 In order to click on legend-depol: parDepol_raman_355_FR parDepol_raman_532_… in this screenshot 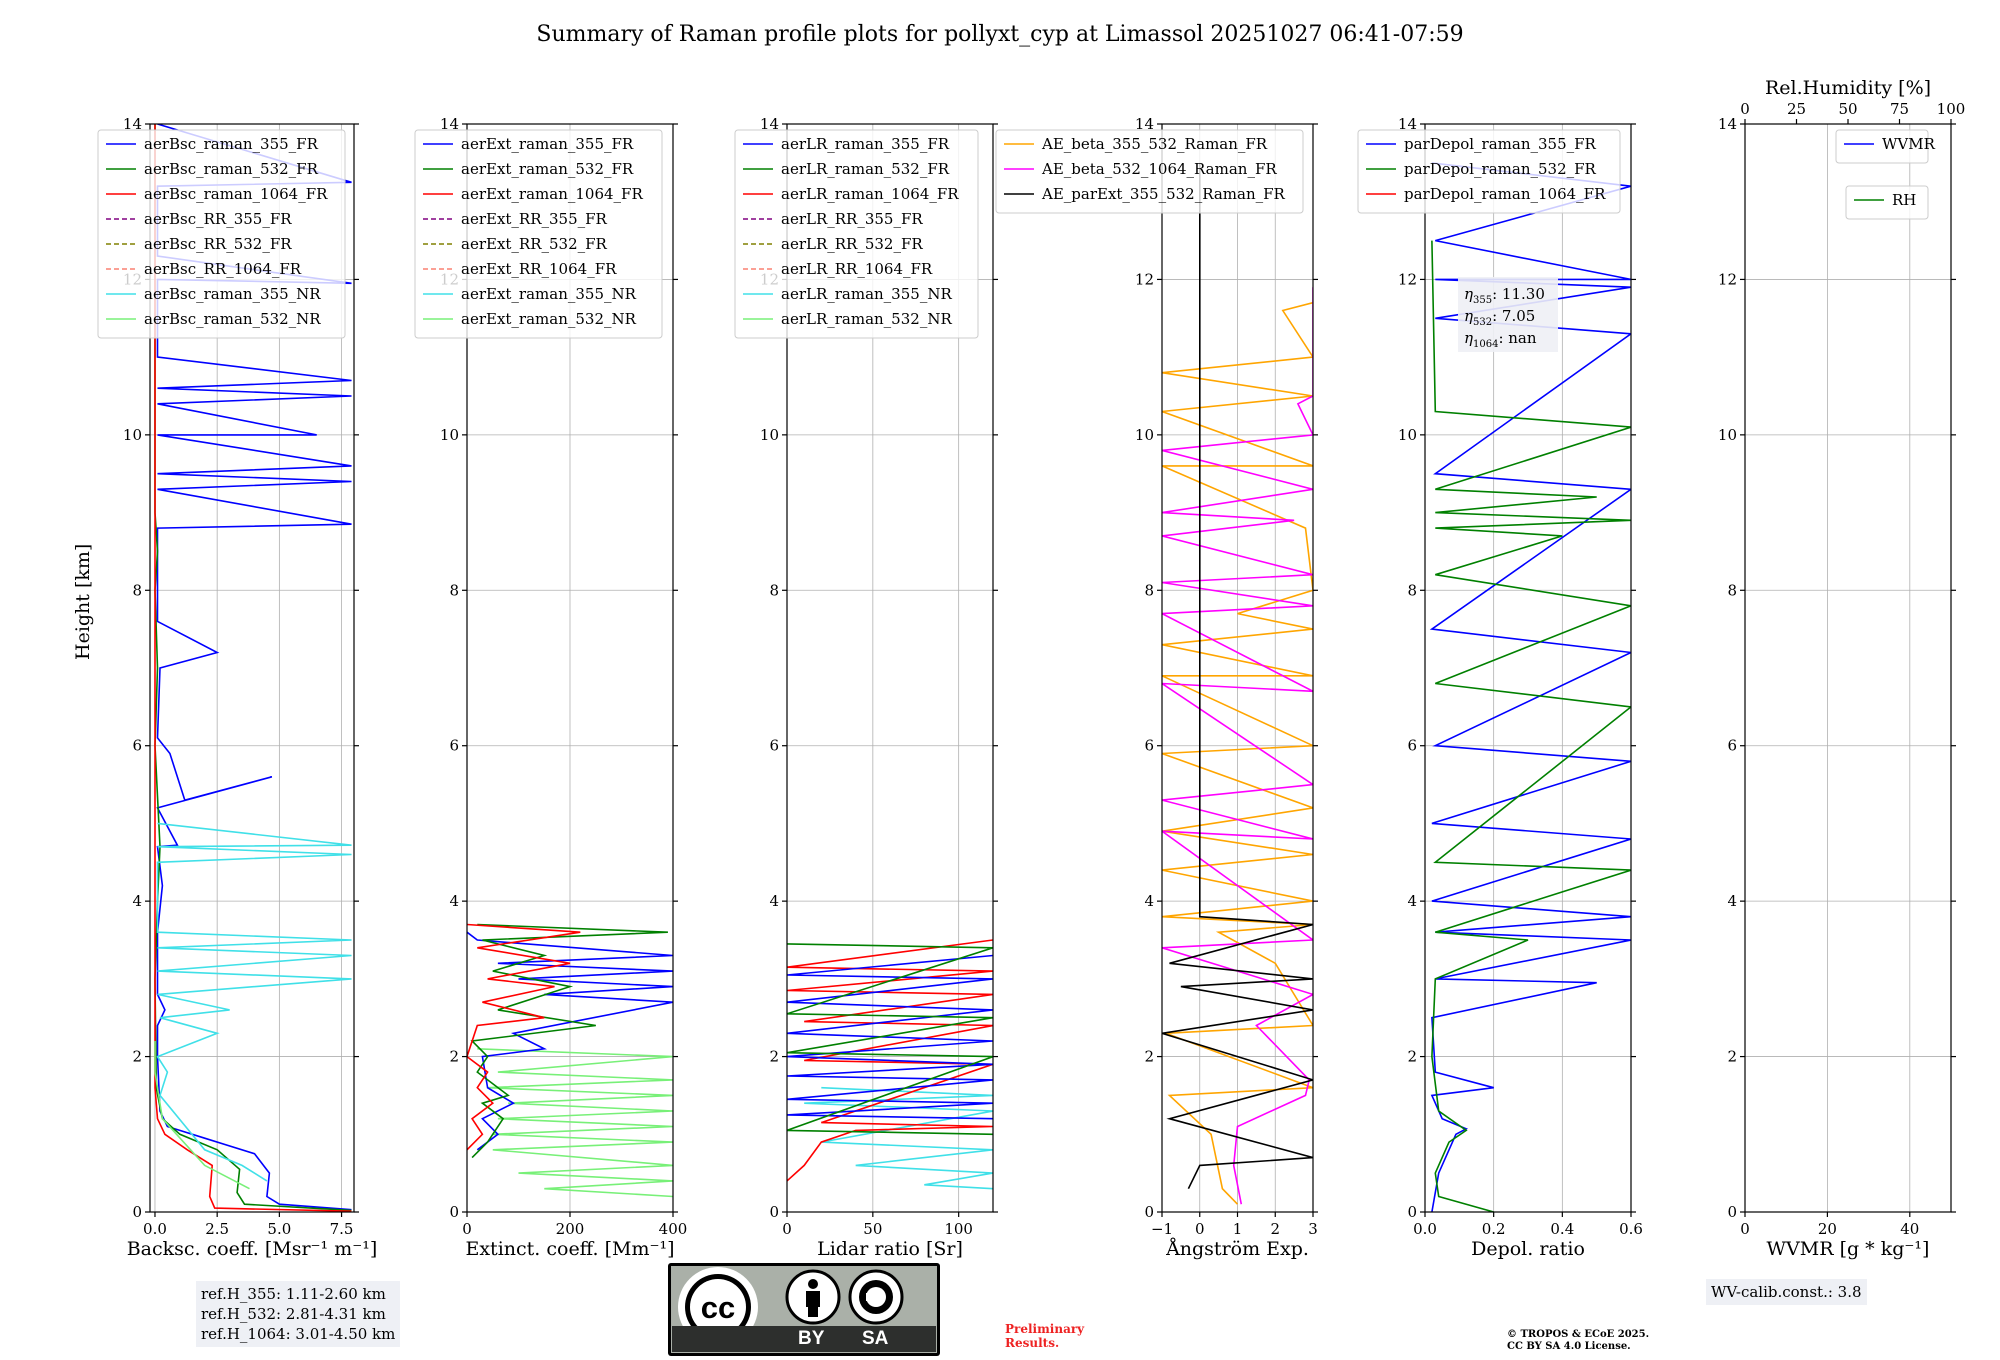, I will do `click(1489, 171)`.